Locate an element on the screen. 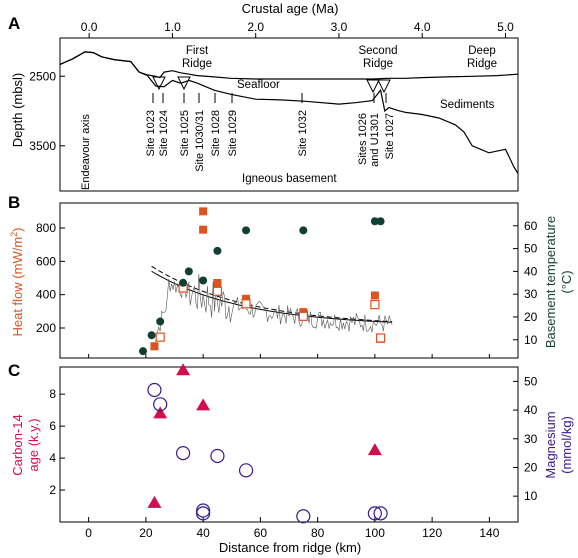  model-curve-dashed is located at coordinates (272, 293).